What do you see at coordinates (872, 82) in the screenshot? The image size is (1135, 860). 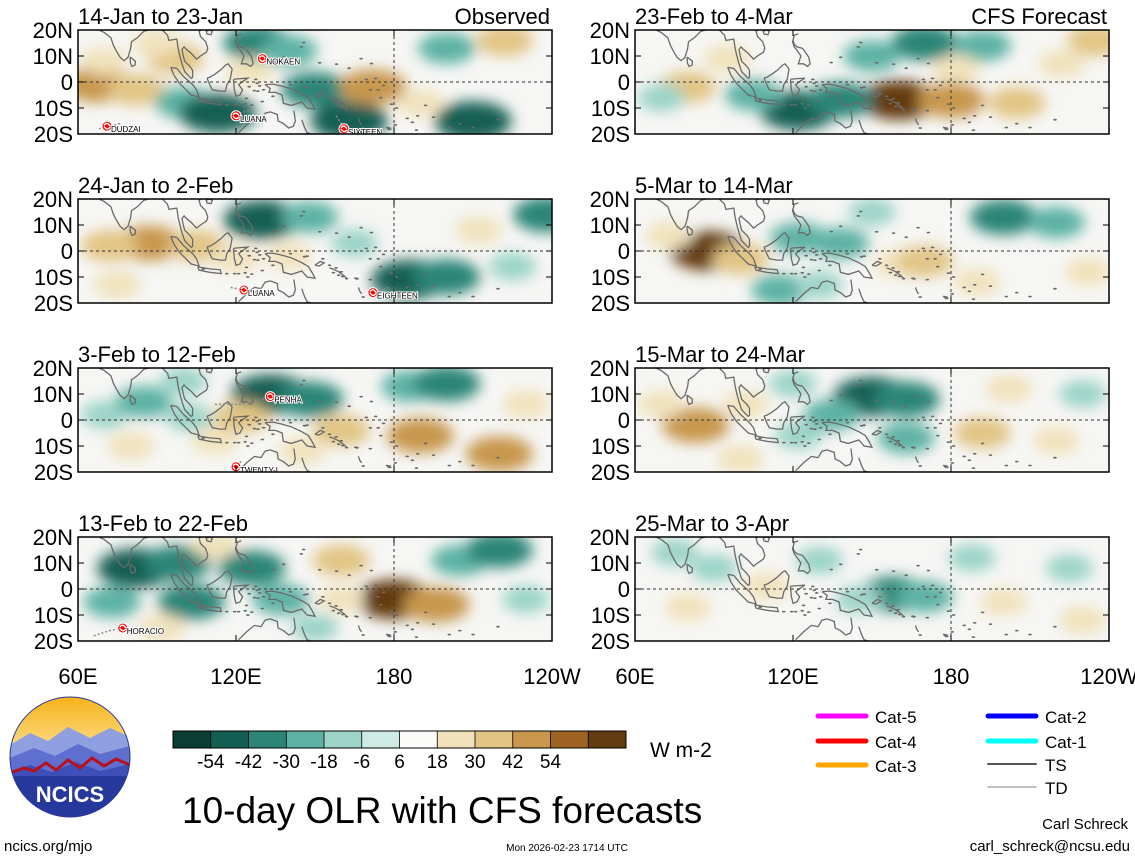 I see `olr-field` at bounding box center [872, 82].